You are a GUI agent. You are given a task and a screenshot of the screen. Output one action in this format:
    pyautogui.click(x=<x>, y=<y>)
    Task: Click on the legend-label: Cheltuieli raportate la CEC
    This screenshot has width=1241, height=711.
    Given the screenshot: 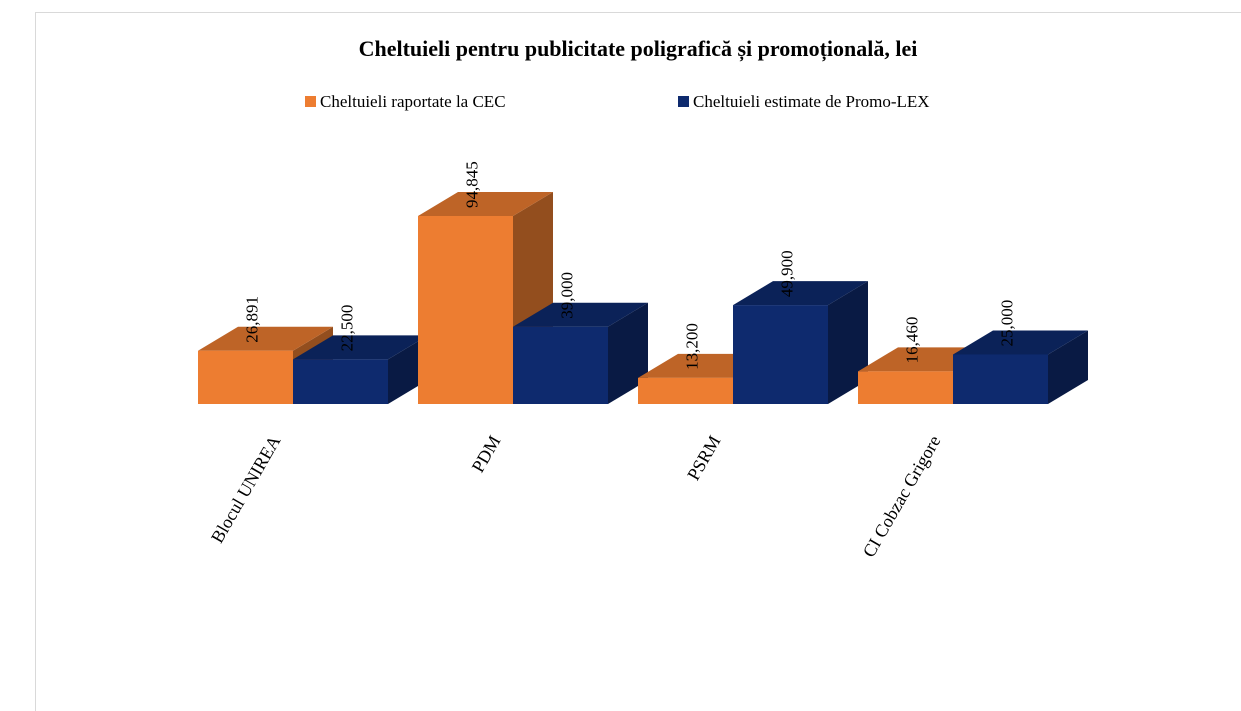 What is the action you would take?
    pyautogui.click(x=413, y=101)
    